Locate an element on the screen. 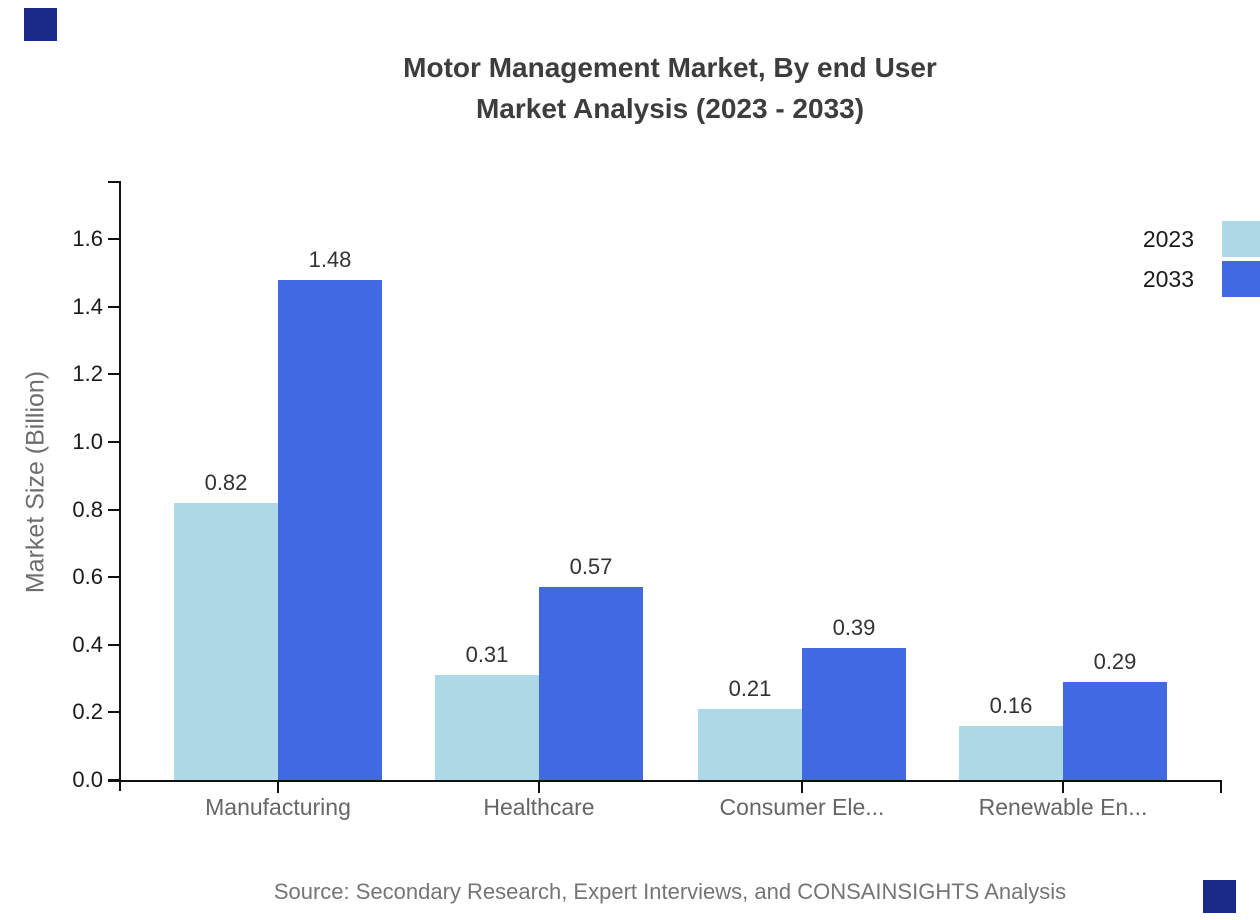 The width and height of the screenshot is (1260, 920). bar-value-label: 1.48 is located at coordinates (330, 259).